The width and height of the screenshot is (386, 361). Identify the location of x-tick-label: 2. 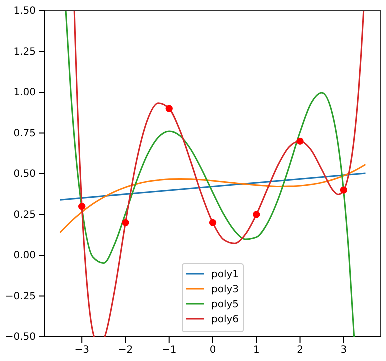
(300, 350).